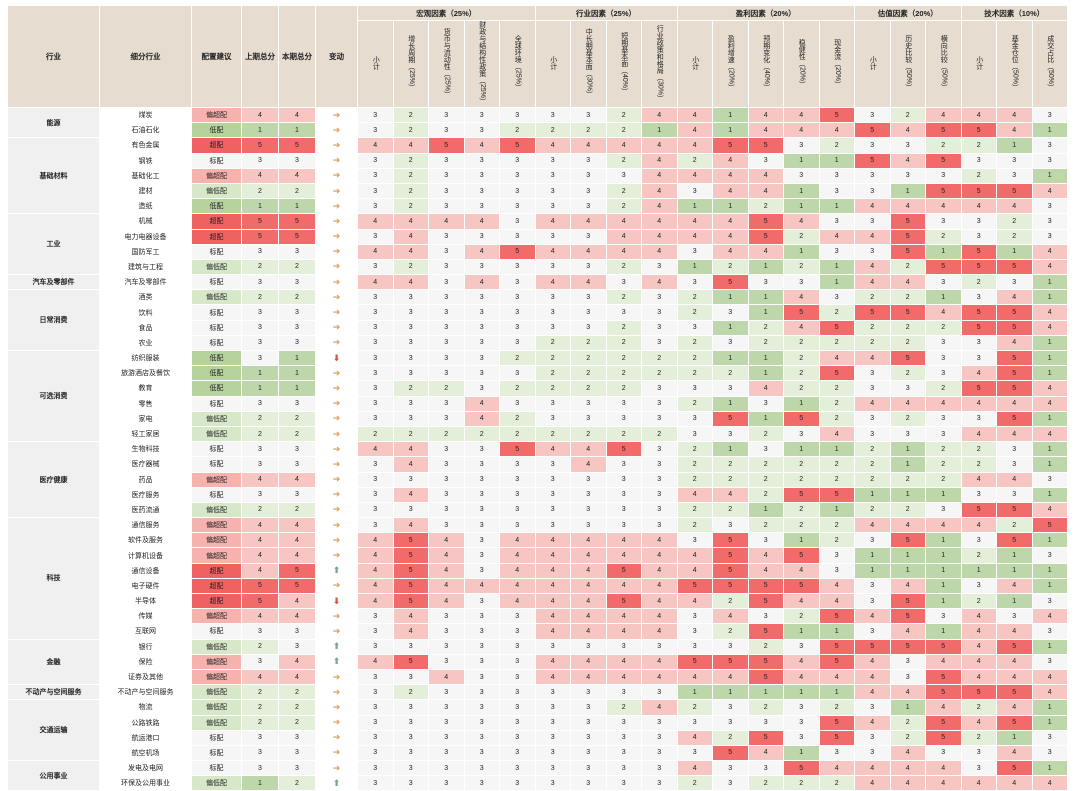  I want to click on change-arrow-glyph: ⬆, so click(336, 661).